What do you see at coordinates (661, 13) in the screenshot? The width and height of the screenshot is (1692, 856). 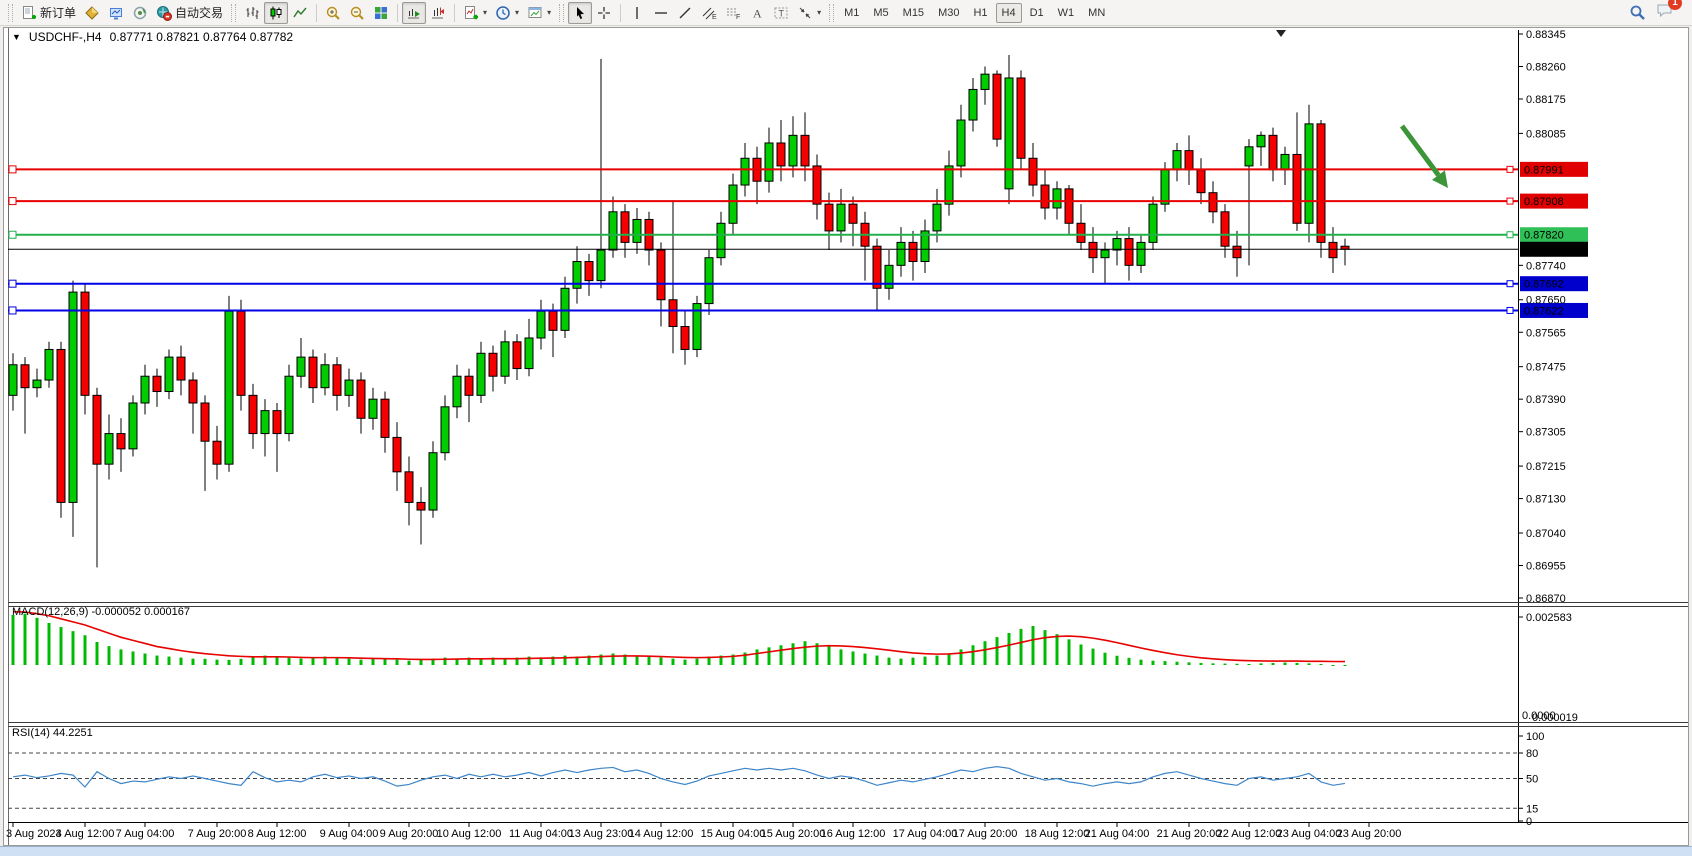 I see `horizontal-line-button` at bounding box center [661, 13].